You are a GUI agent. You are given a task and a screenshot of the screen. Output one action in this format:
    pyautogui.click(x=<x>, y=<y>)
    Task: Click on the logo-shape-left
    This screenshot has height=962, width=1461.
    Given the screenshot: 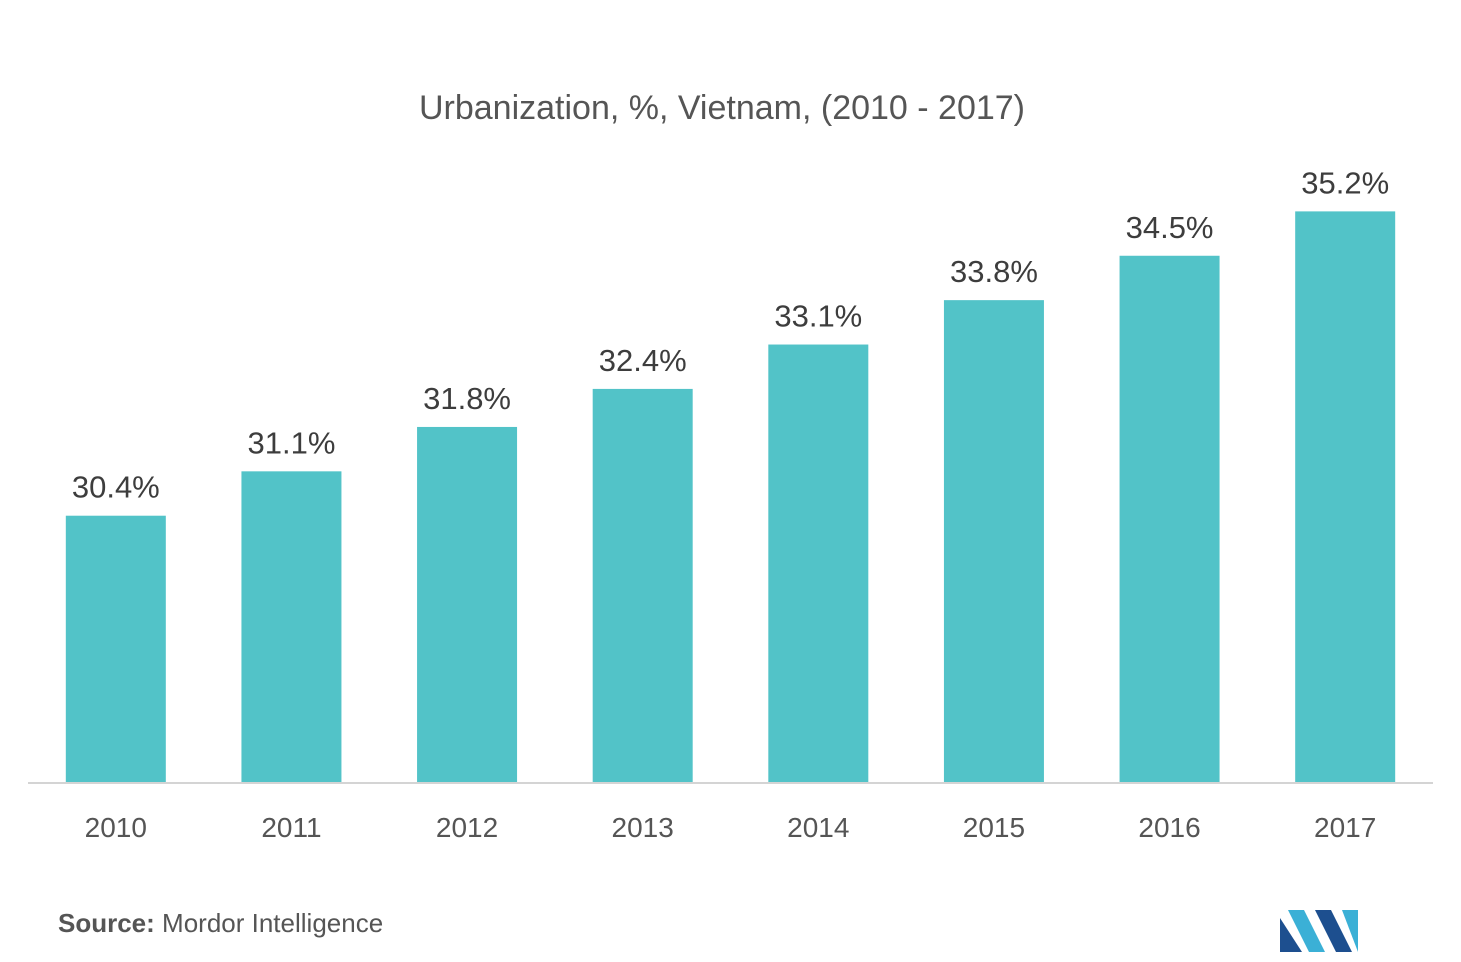 What is the action you would take?
    pyautogui.click(x=1291, y=935)
    